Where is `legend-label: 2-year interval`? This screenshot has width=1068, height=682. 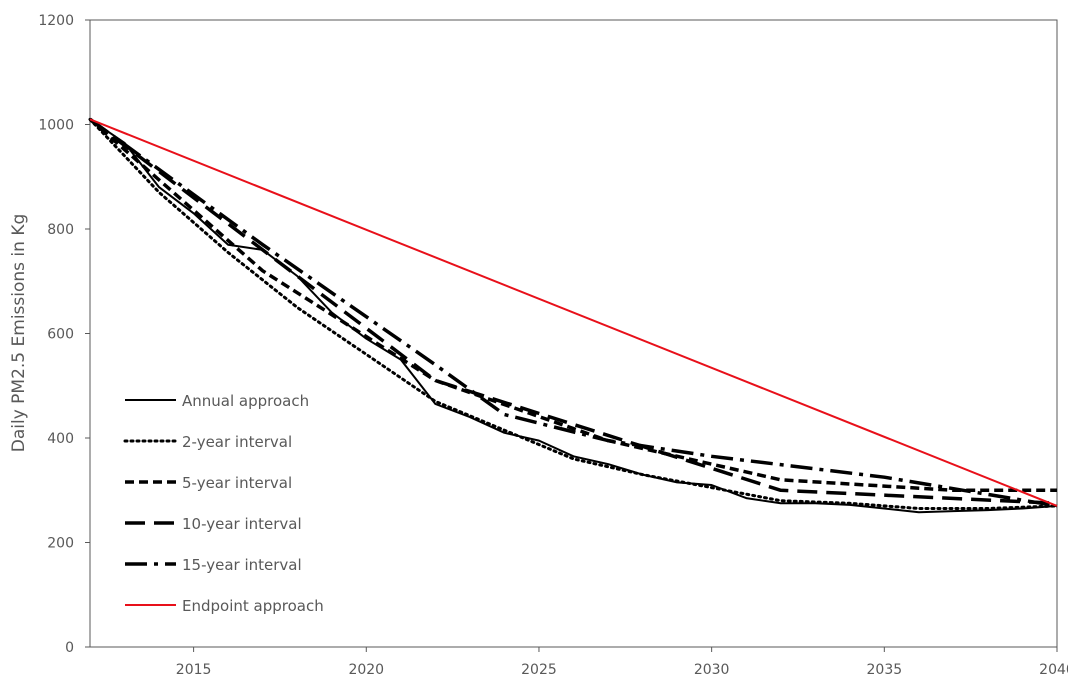 legend-label: 2-year interval is located at coordinates (237, 442).